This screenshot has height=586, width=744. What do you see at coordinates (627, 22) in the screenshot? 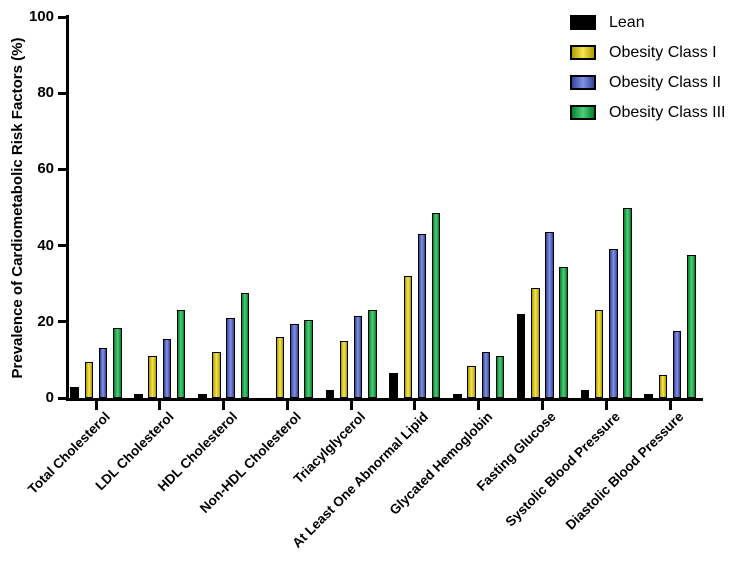
I see `legend-label: Lean` at bounding box center [627, 22].